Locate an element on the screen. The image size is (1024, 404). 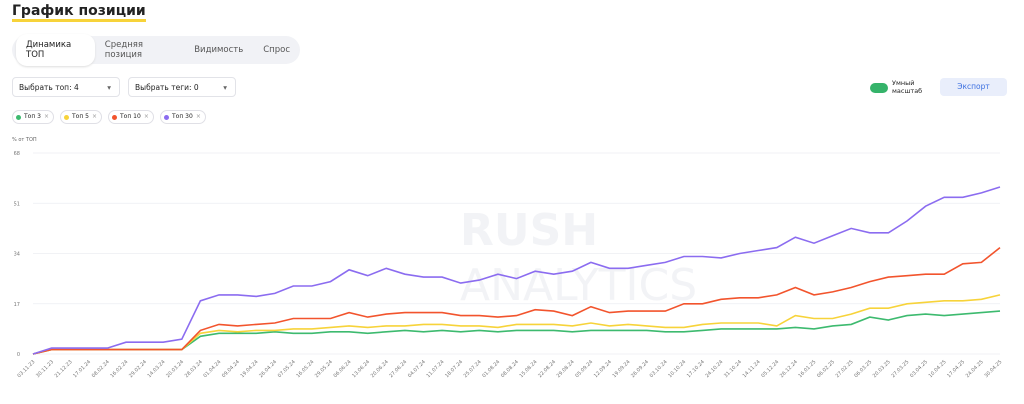
legend-chip: Топ 3 × is located at coordinates (33, 117).